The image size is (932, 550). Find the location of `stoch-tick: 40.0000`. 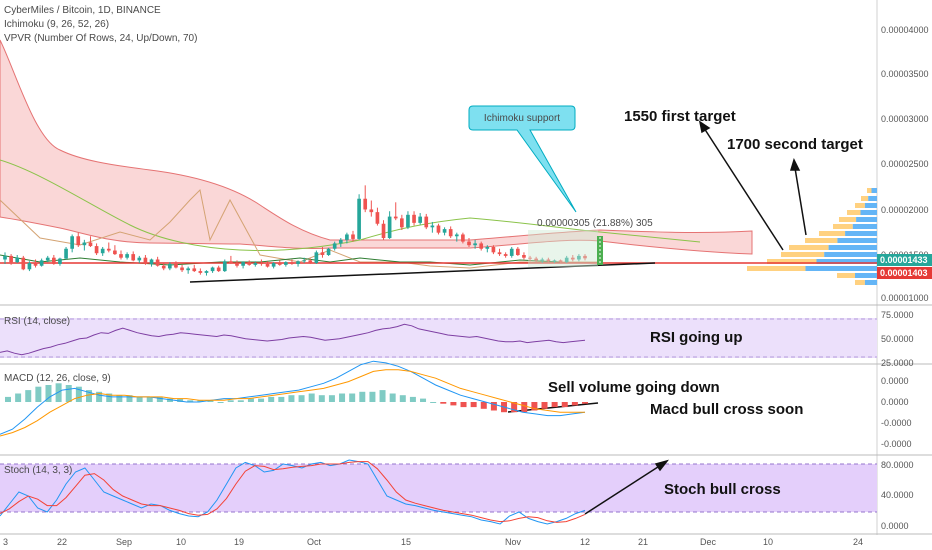

stoch-tick: 40.0000 is located at coordinates (897, 495).